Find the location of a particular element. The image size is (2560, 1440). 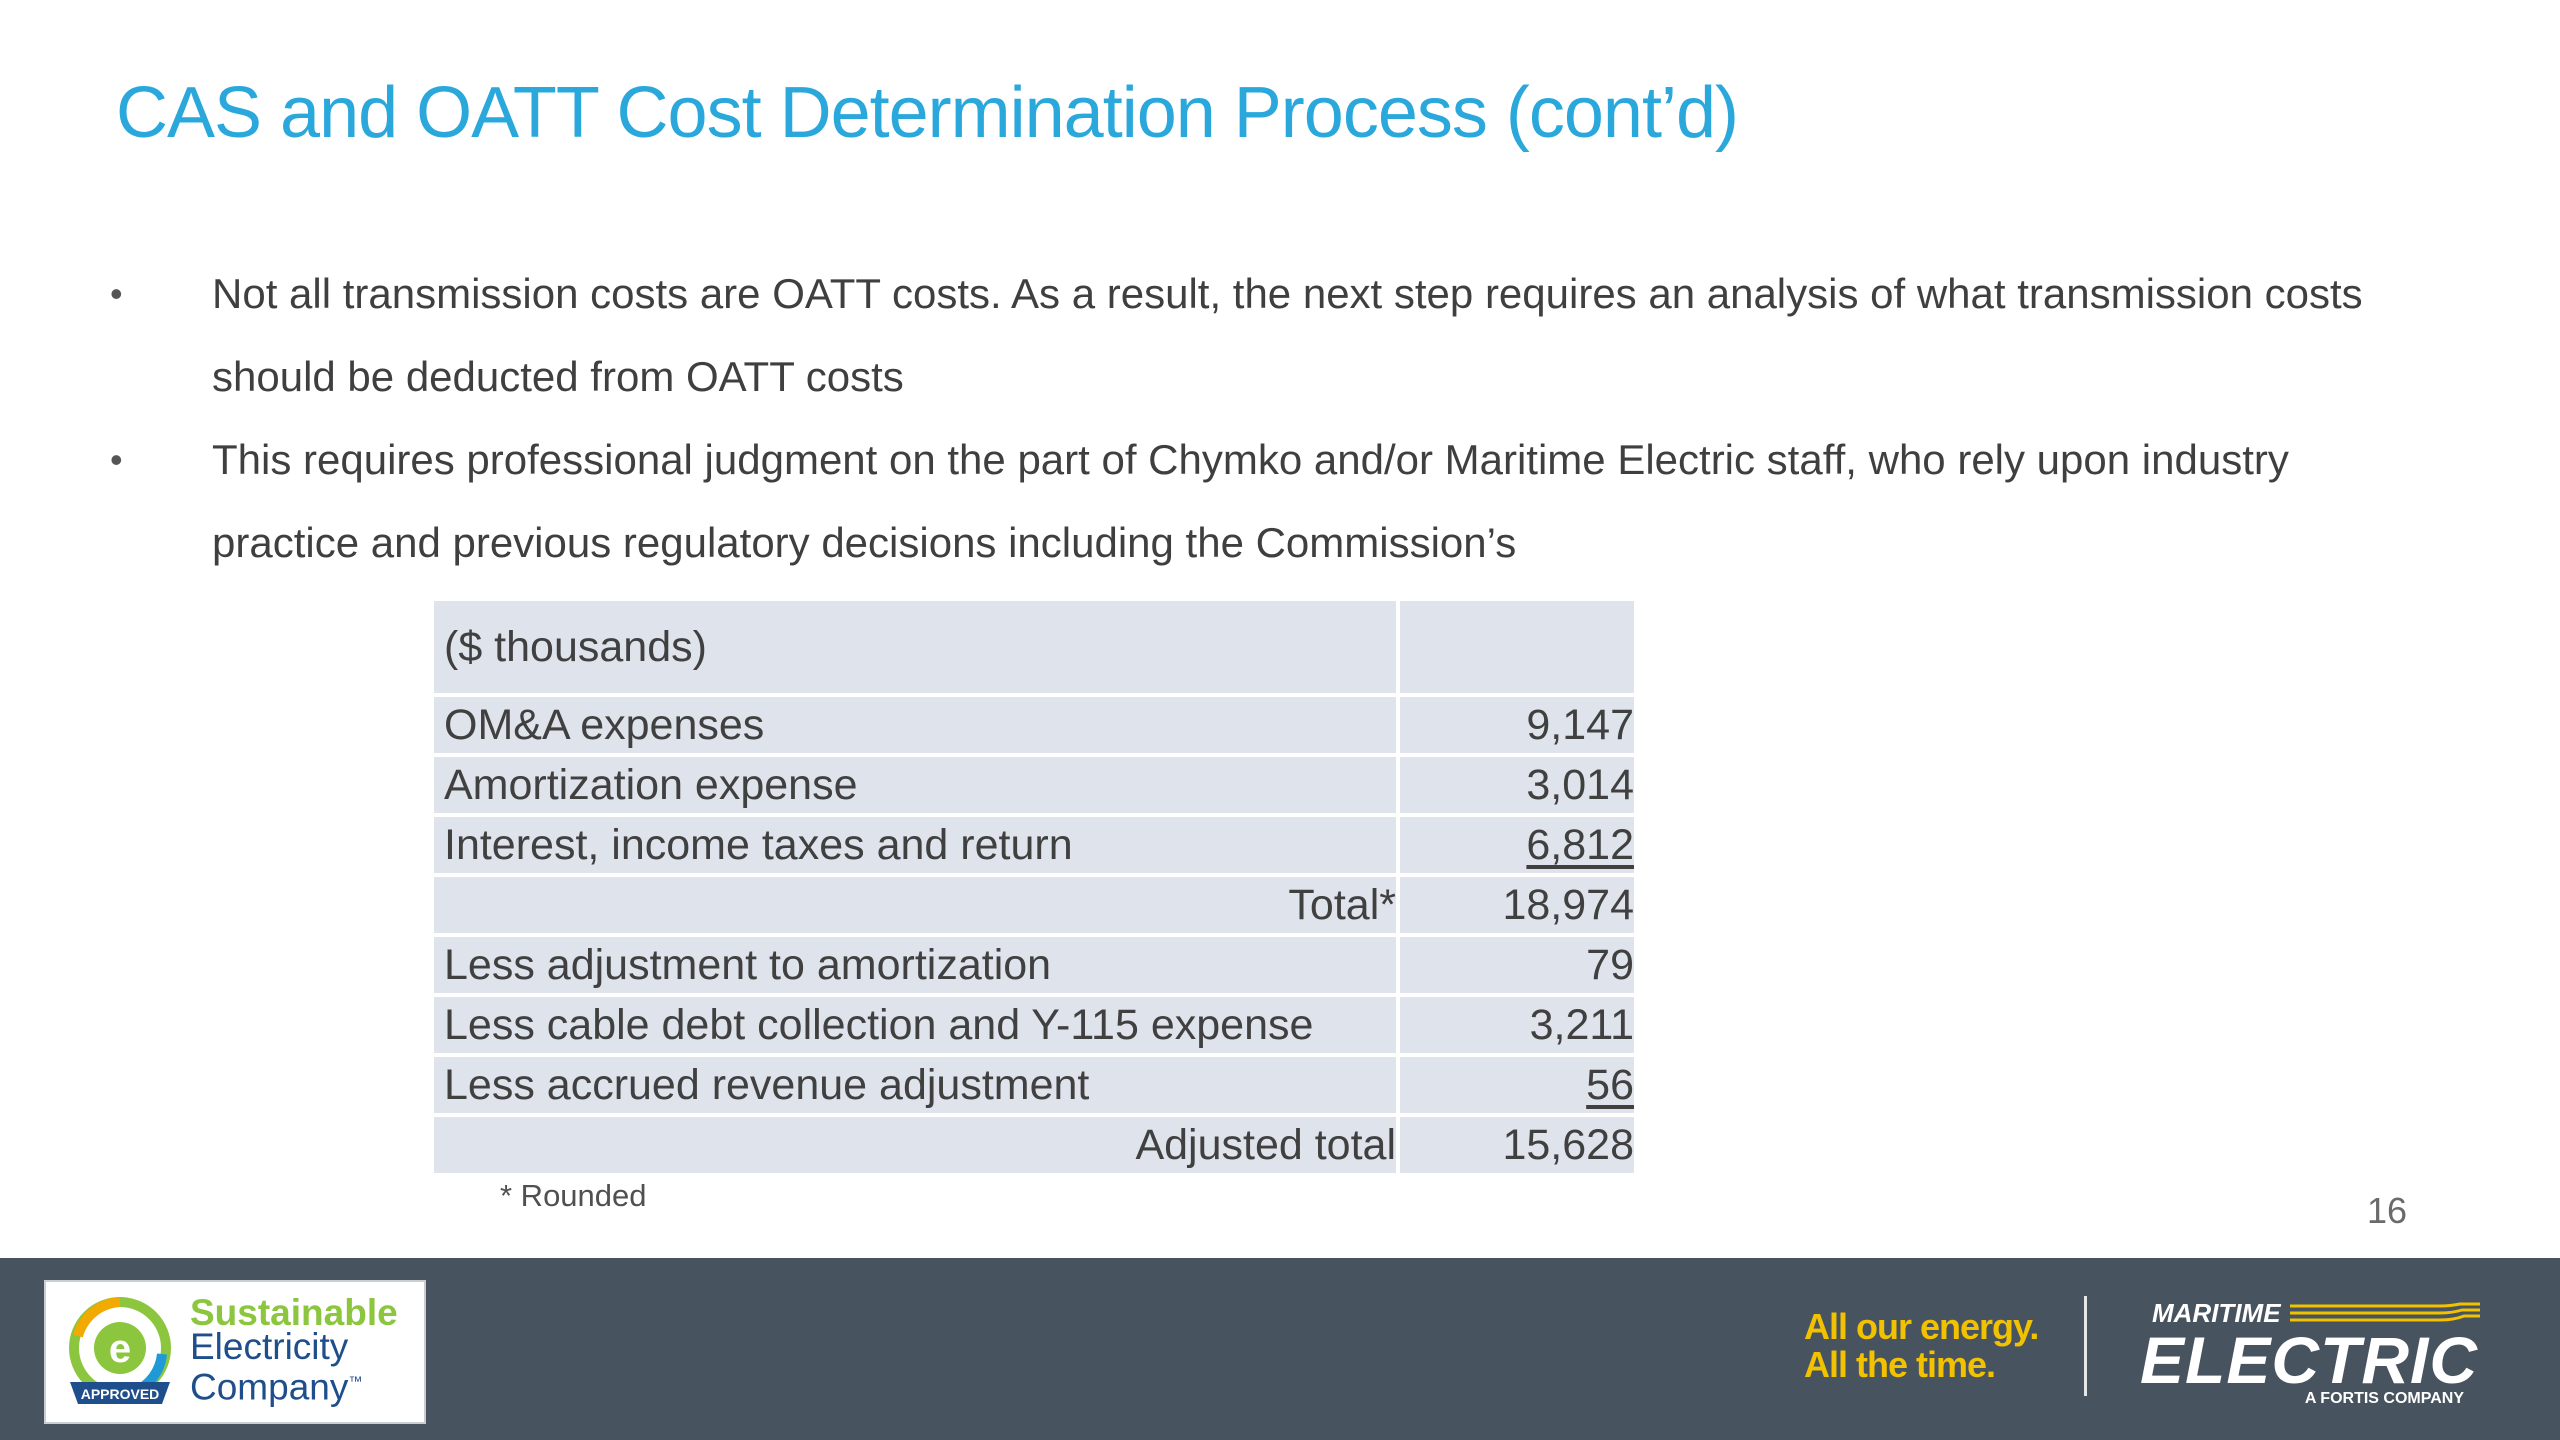

approved-badge-text: APPROVED is located at coordinates (120, 1394).